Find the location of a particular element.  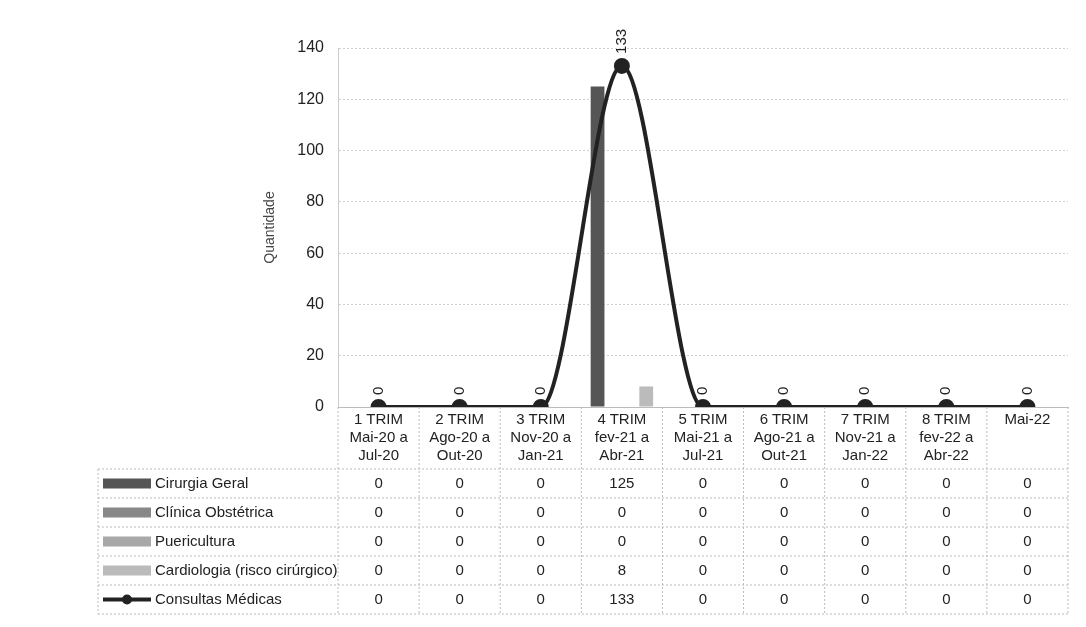

x-tick-label: Mai-22 is located at coordinates (1027, 419).